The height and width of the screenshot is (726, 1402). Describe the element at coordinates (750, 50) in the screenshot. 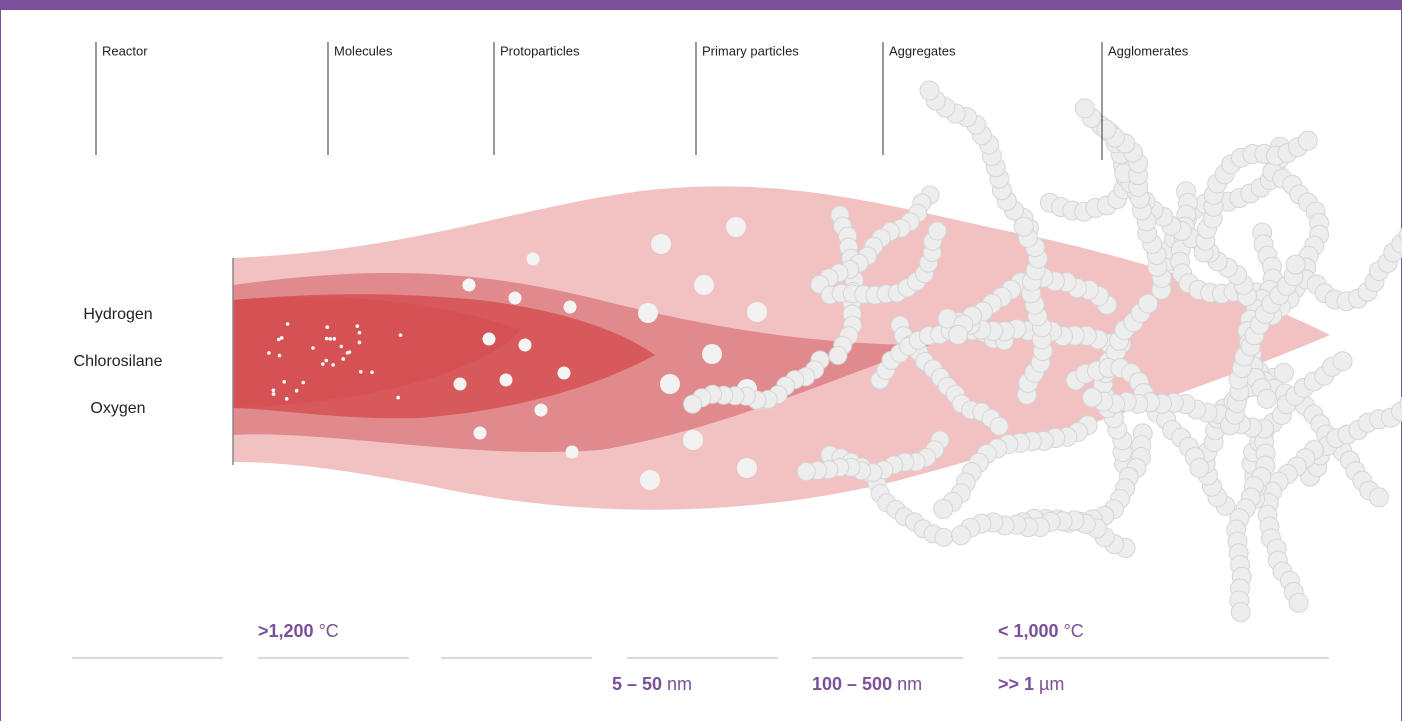

I see `stage-label: Primary particles` at that location.